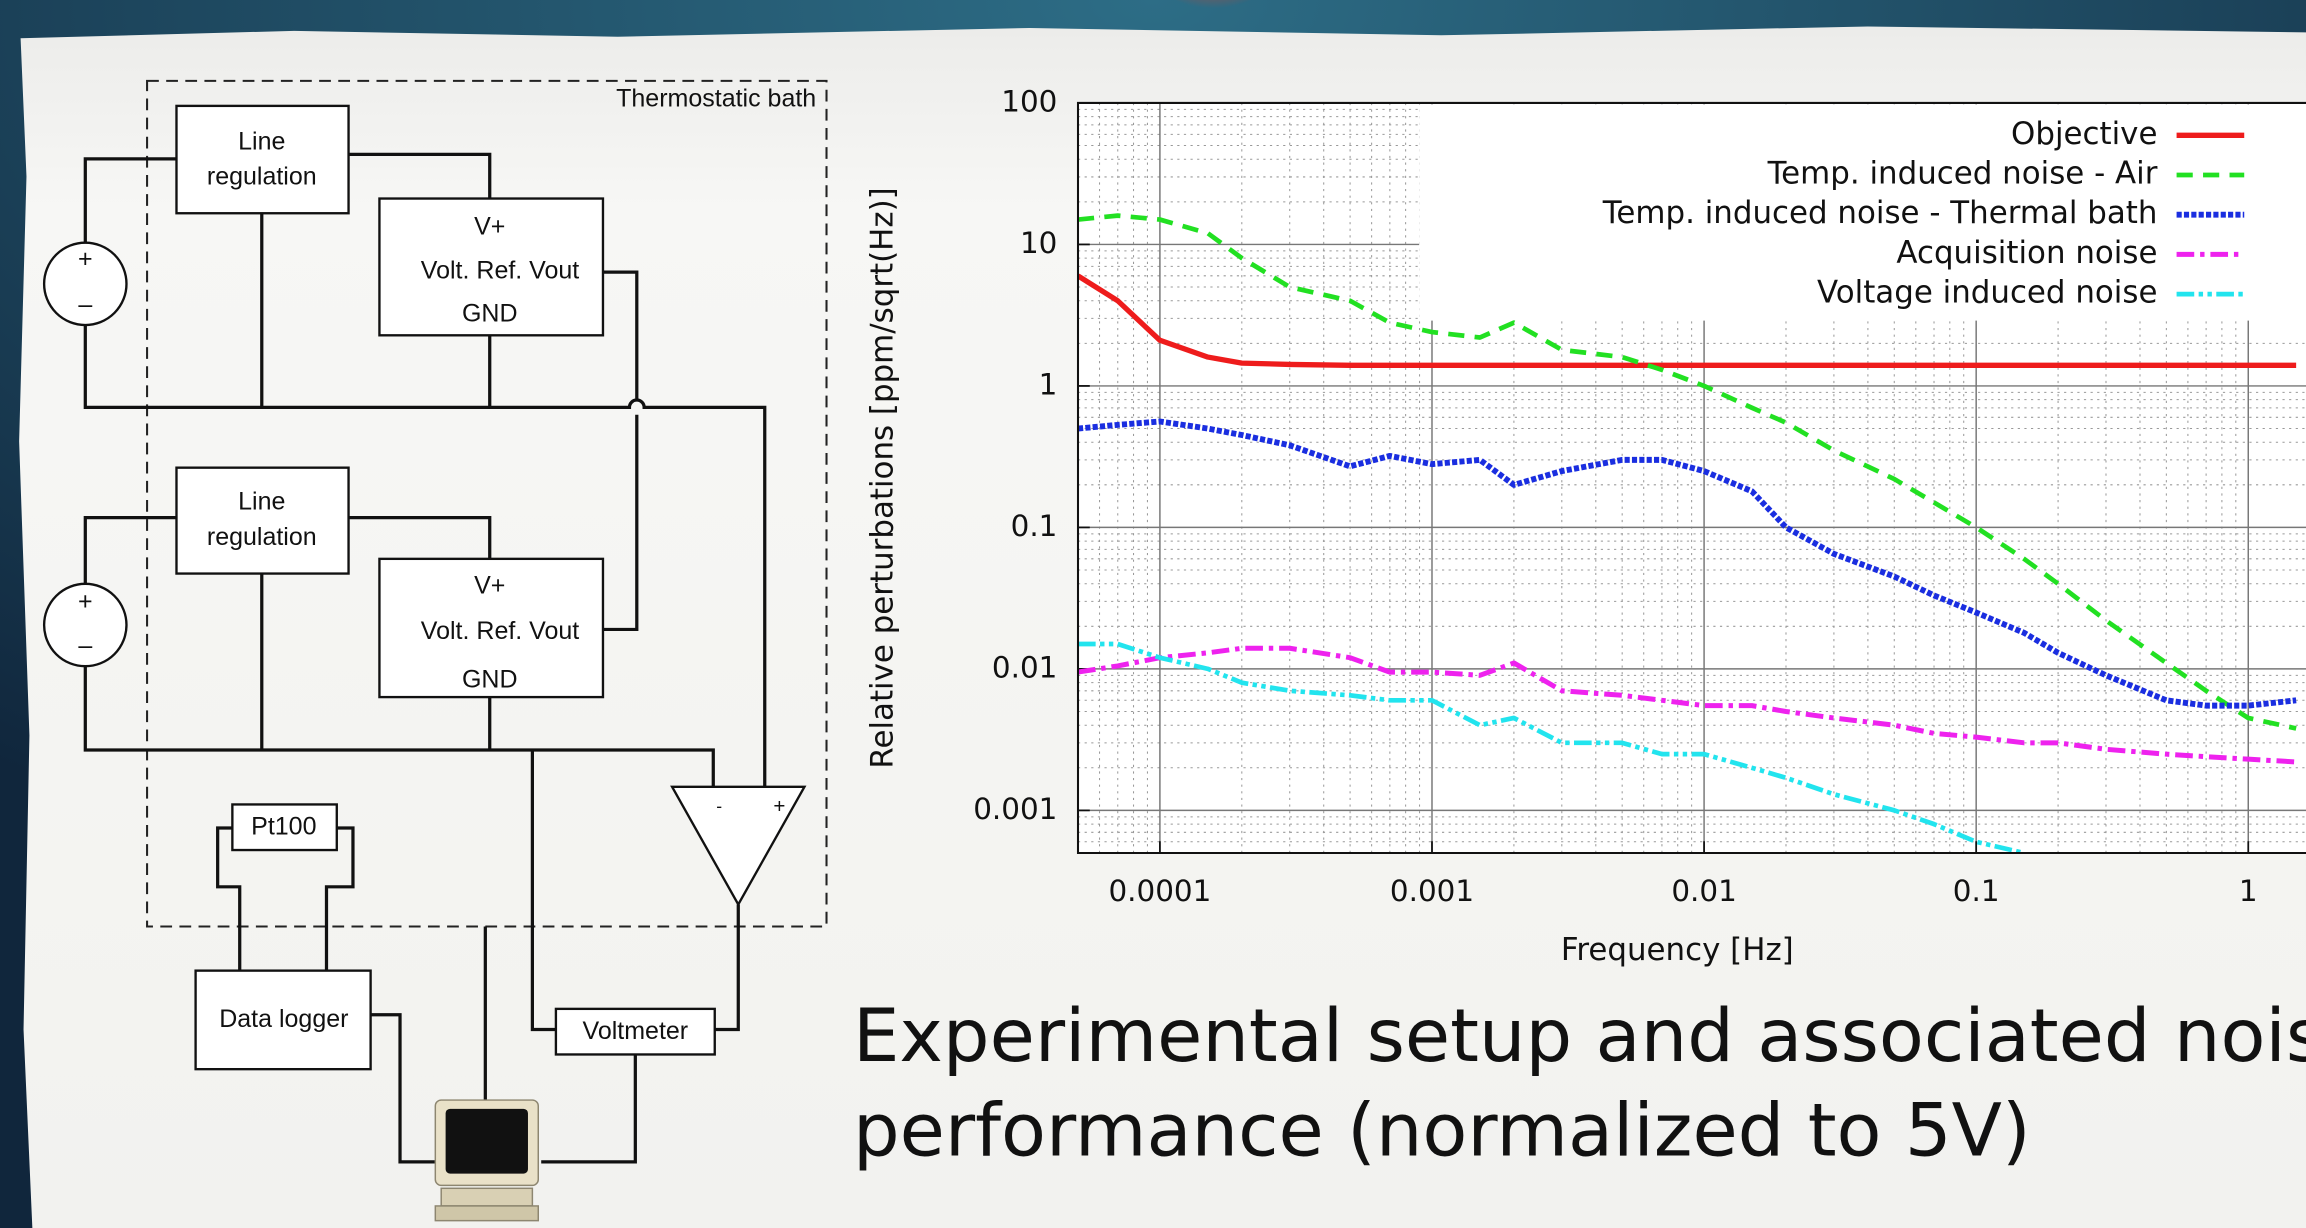 The width and height of the screenshot is (2306, 1228). What do you see at coordinates (1987, 293) in the screenshot?
I see `legend-label: Voltage induced noise` at bounding box center [1987, 293].